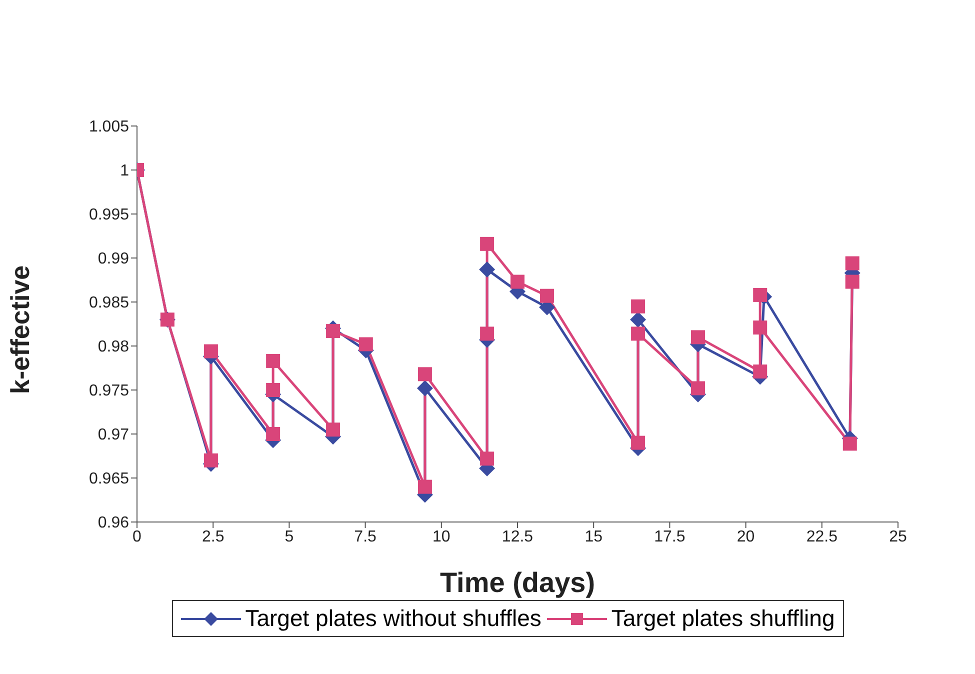  Describe the element at coordinates (593, 537) in the screenshot. I see `x-tick-label: 15` at that location.